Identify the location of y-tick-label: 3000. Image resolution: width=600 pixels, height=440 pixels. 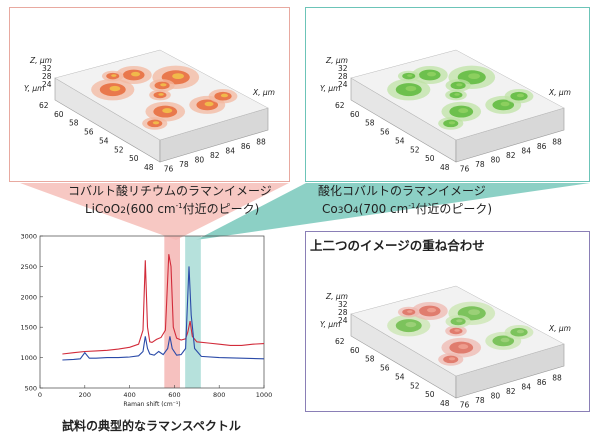
(28, 237).